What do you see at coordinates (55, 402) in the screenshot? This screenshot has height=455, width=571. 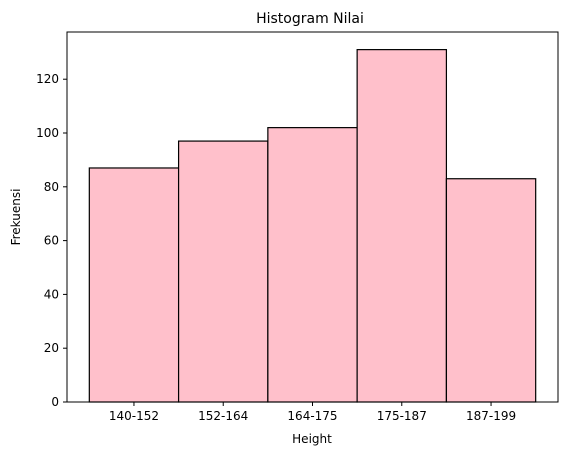 I see `y-tick-label: 0` at bounding box center [55, 402].